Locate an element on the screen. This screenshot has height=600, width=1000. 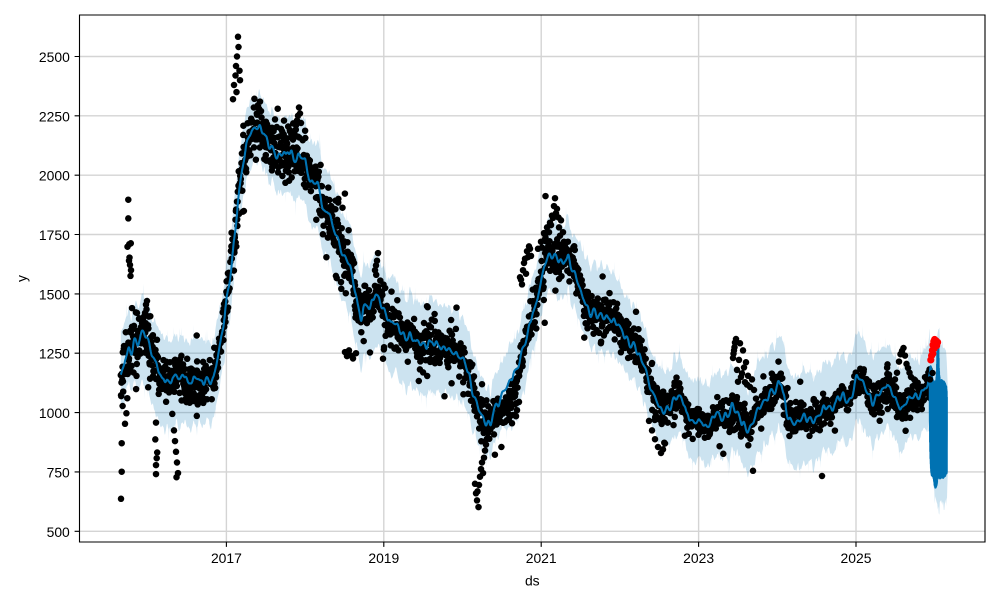
svg-text: 1250 is located at coordinates (54, 354).